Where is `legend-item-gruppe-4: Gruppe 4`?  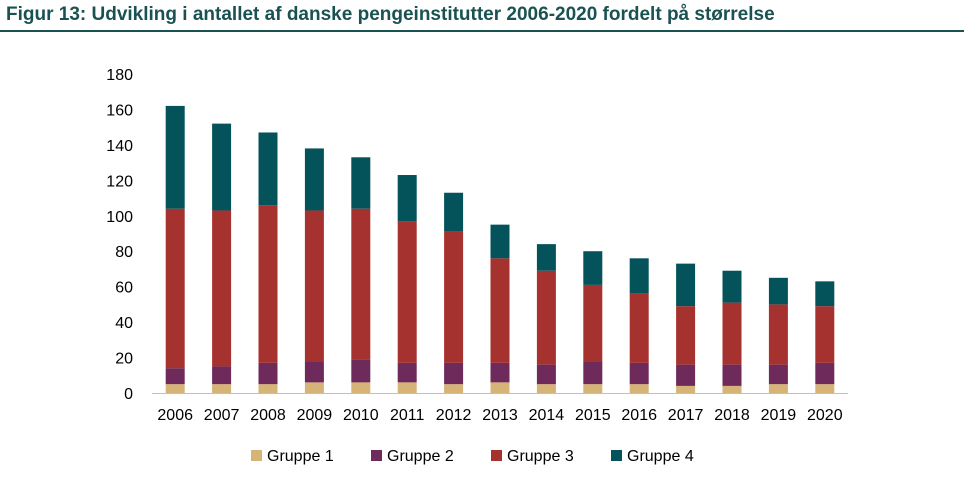
legend-item-gruppe-4: Gruppe 4 is located at coordinates (652, 456).